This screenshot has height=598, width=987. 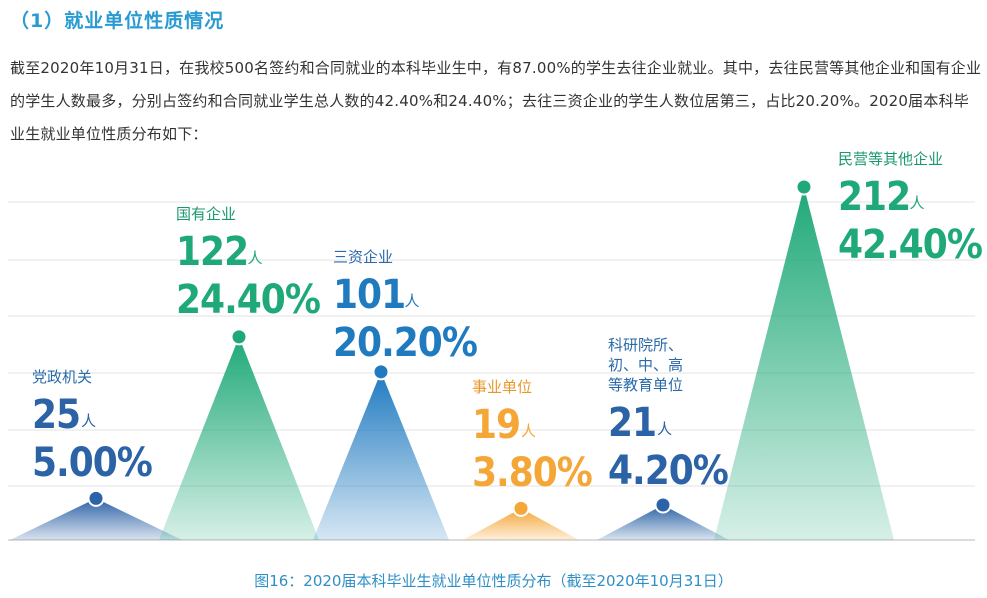 What do you see at coordinates (874, 197) in the screenshot?
I see `count-label-5: 212` at bounding box center [874, 197].